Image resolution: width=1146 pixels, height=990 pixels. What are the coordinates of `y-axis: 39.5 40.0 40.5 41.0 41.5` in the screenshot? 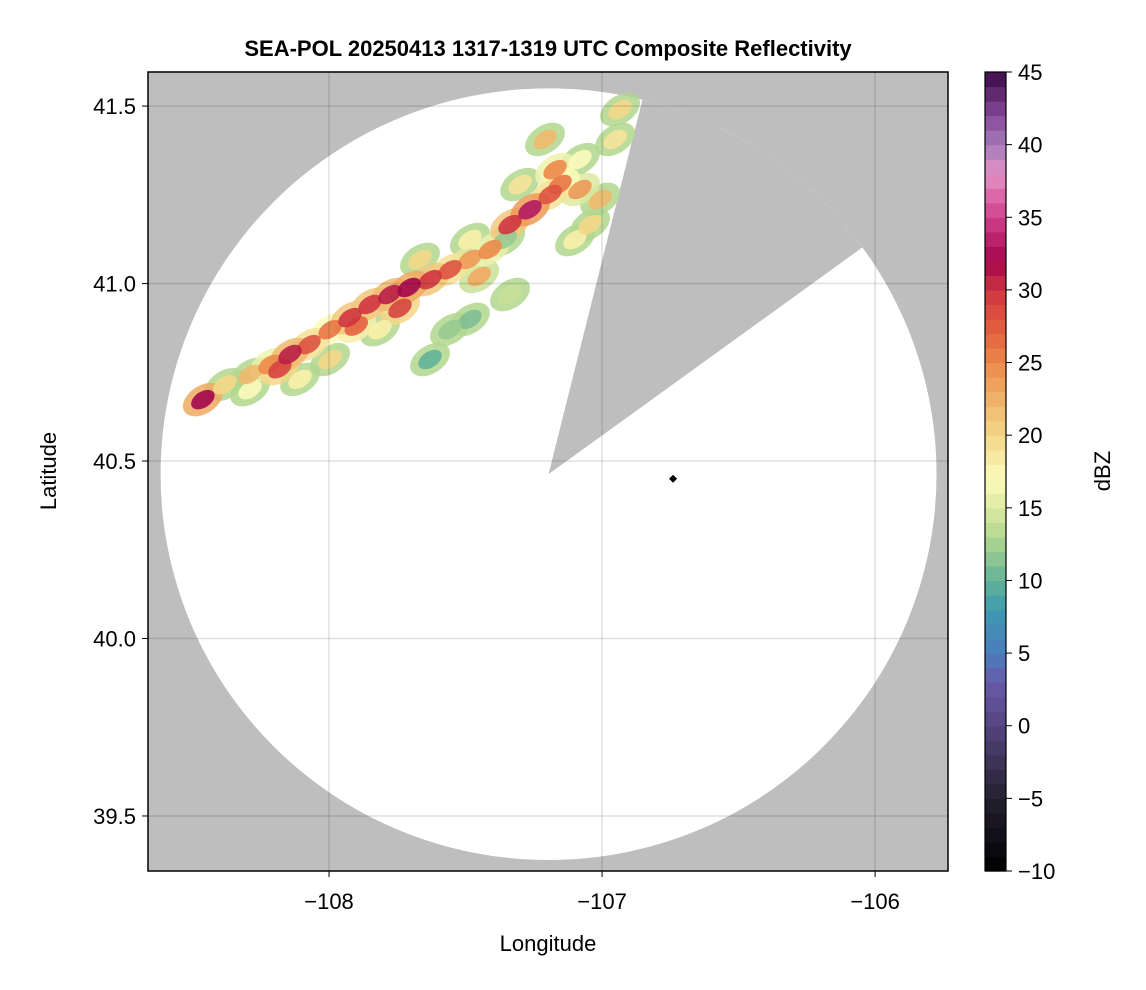 It's located at (120, 461).